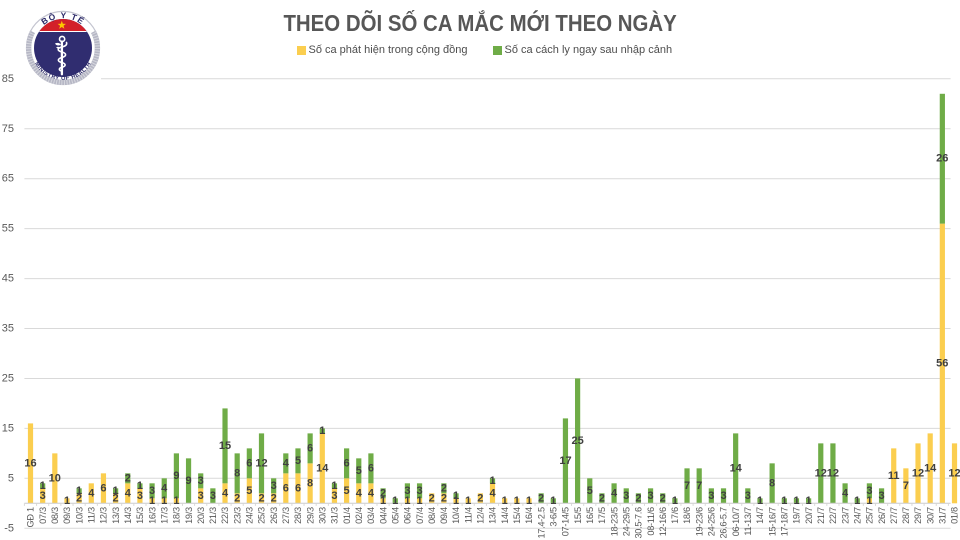 This screenshot has width=960, height=540. I want to click on svg-text: 27/7, so click(894, 515).